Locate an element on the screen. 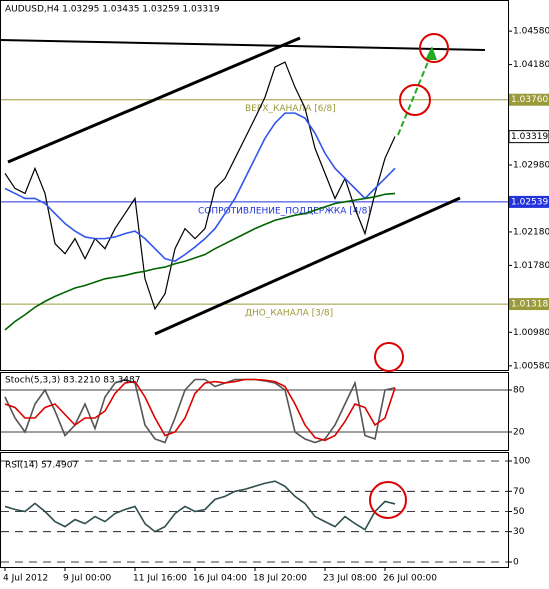  y-tick-label: 1.00580 is located at coordinates (531, 366).